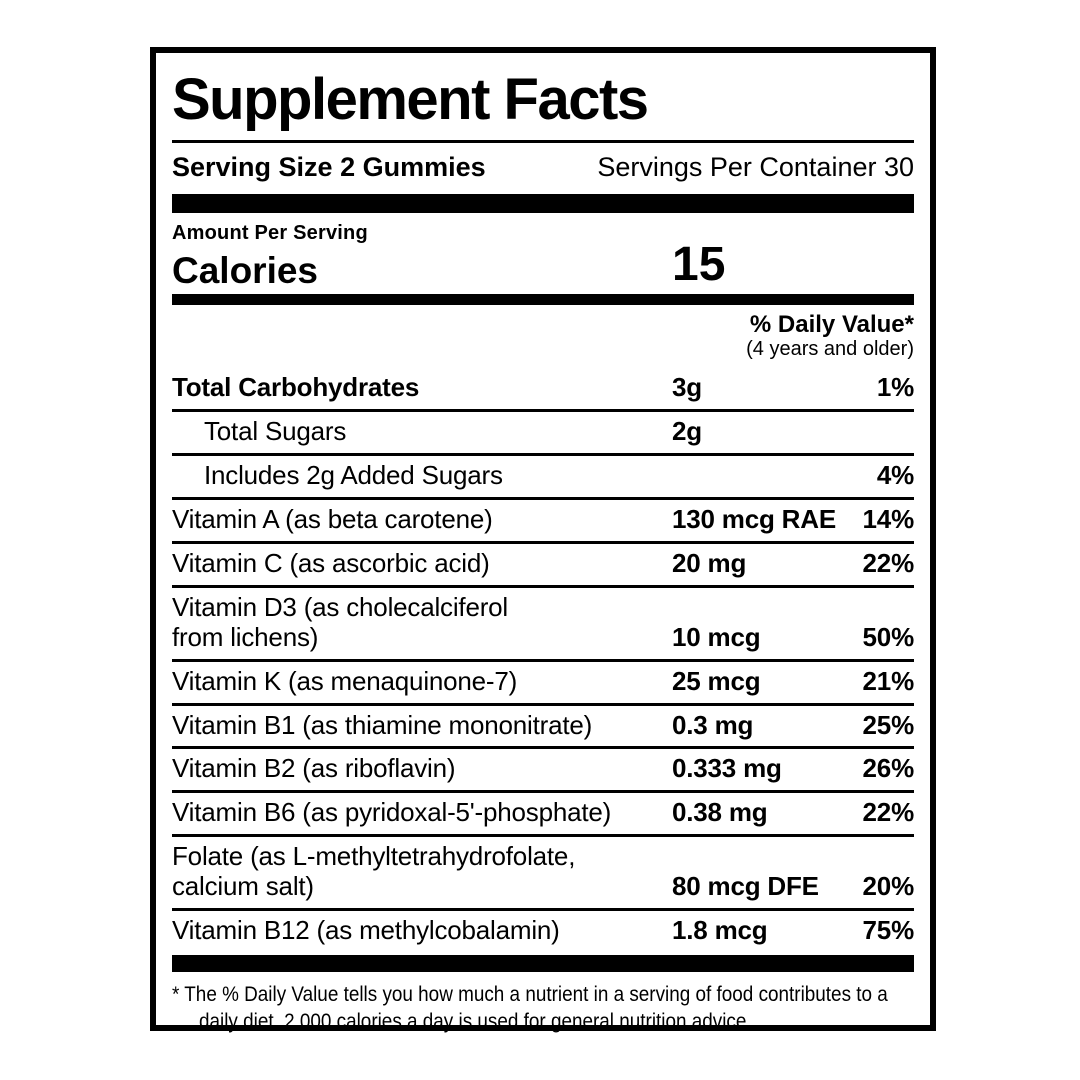 The height and width of the screenshot is (1080, 1080). I want to click on calories-row: Calories 15, so click(543, 266).